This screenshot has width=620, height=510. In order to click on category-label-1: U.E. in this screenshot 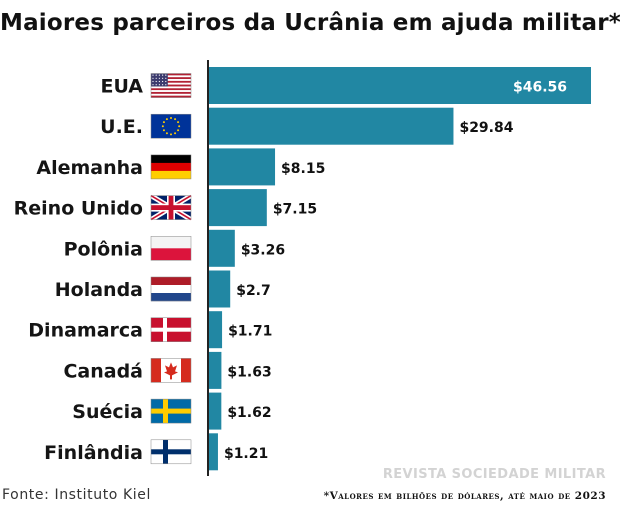, I will do `click(121, 127)`.